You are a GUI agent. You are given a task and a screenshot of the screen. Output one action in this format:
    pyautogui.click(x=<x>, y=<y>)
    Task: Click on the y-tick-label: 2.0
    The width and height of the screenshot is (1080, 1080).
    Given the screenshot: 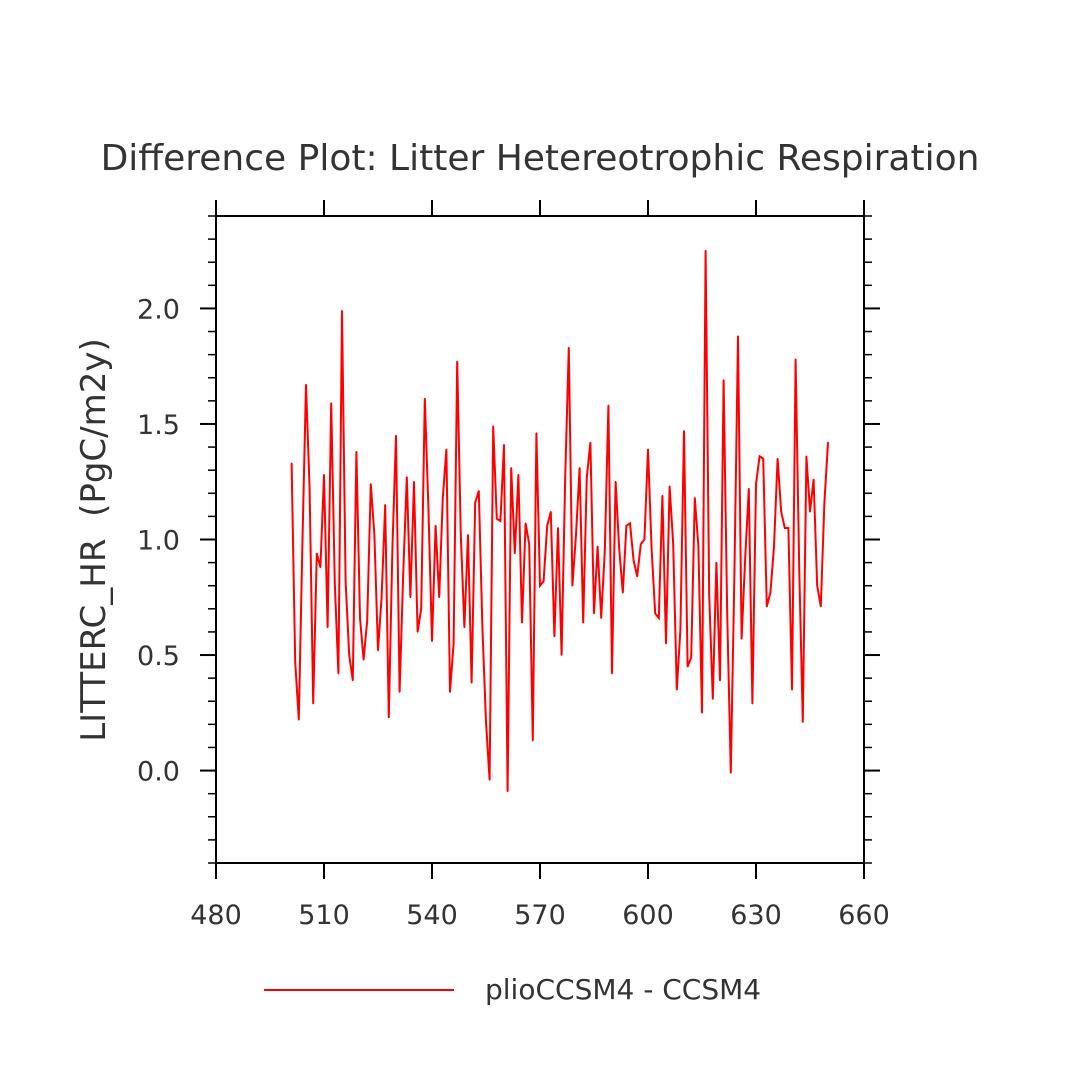 What is the action you would take?
    pyautogui.click(x=158, y=309)
    